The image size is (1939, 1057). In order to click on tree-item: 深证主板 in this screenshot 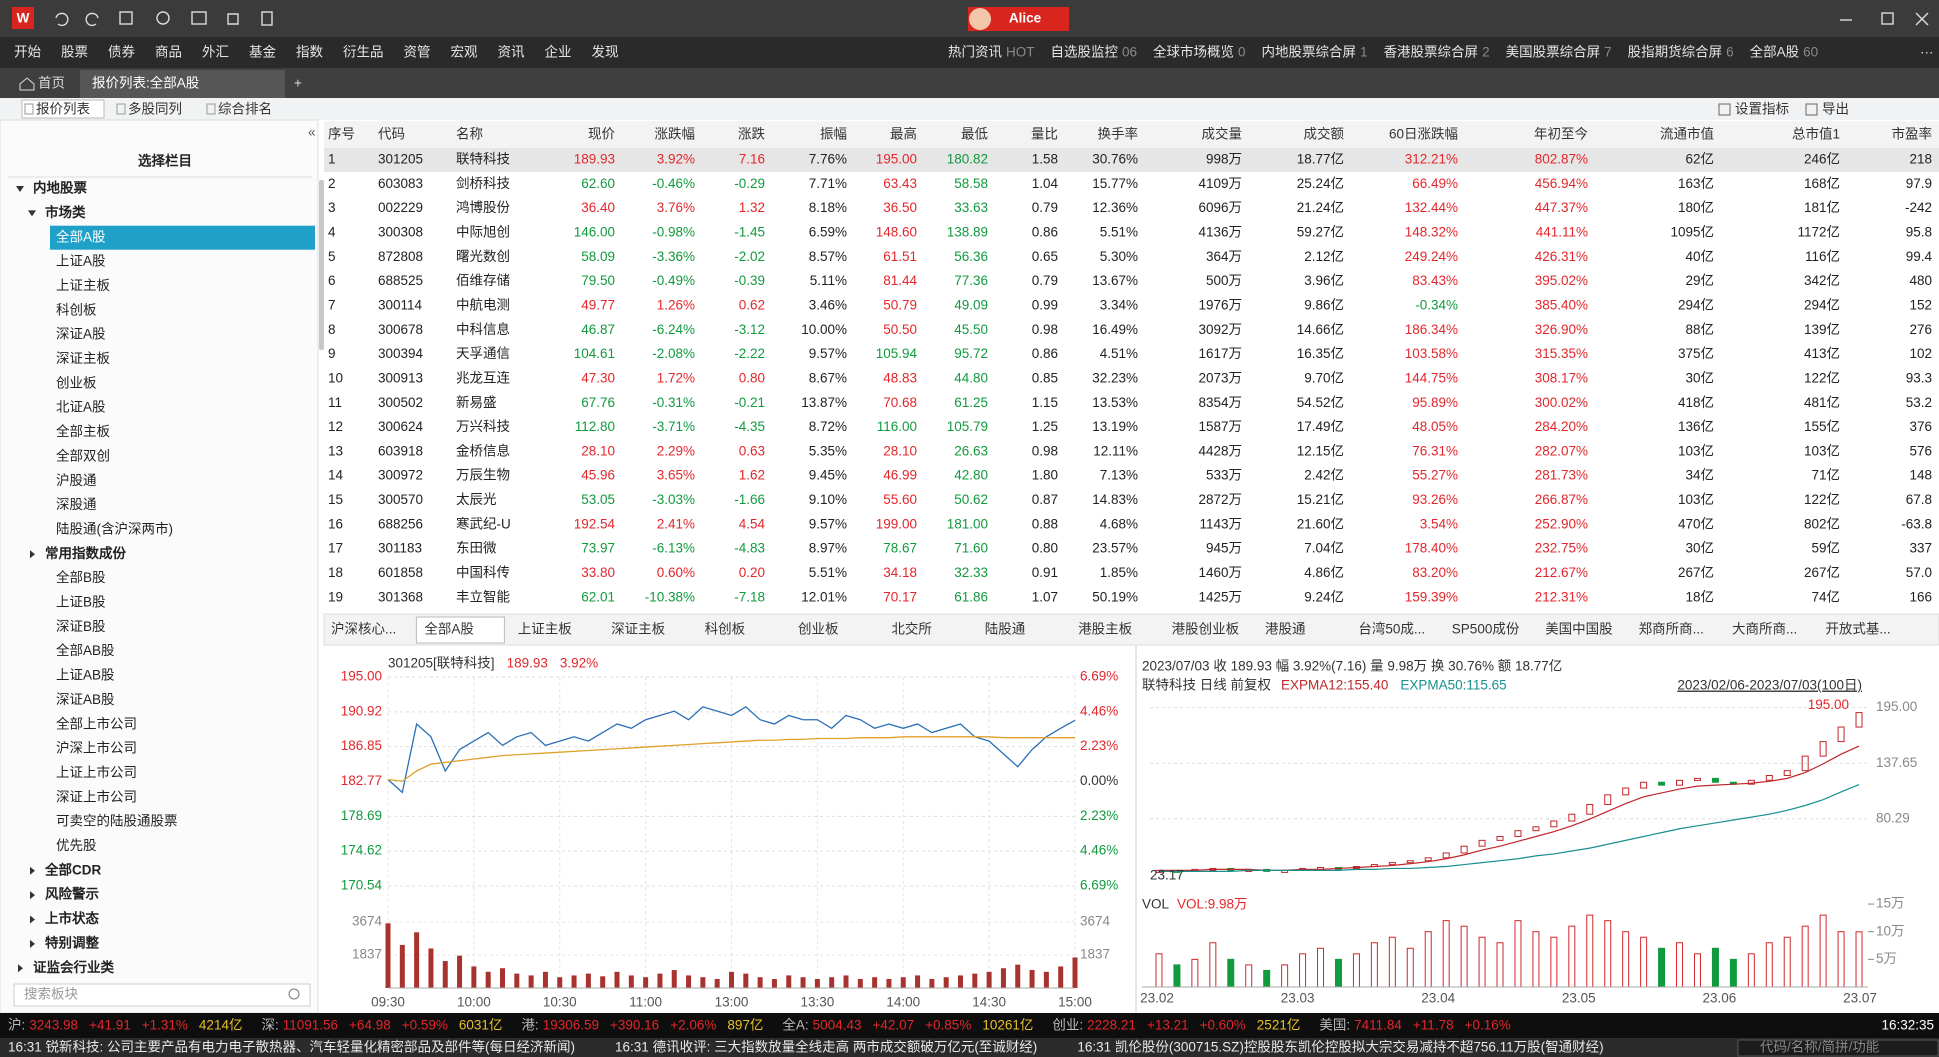, I will do `click(83, 358)`.